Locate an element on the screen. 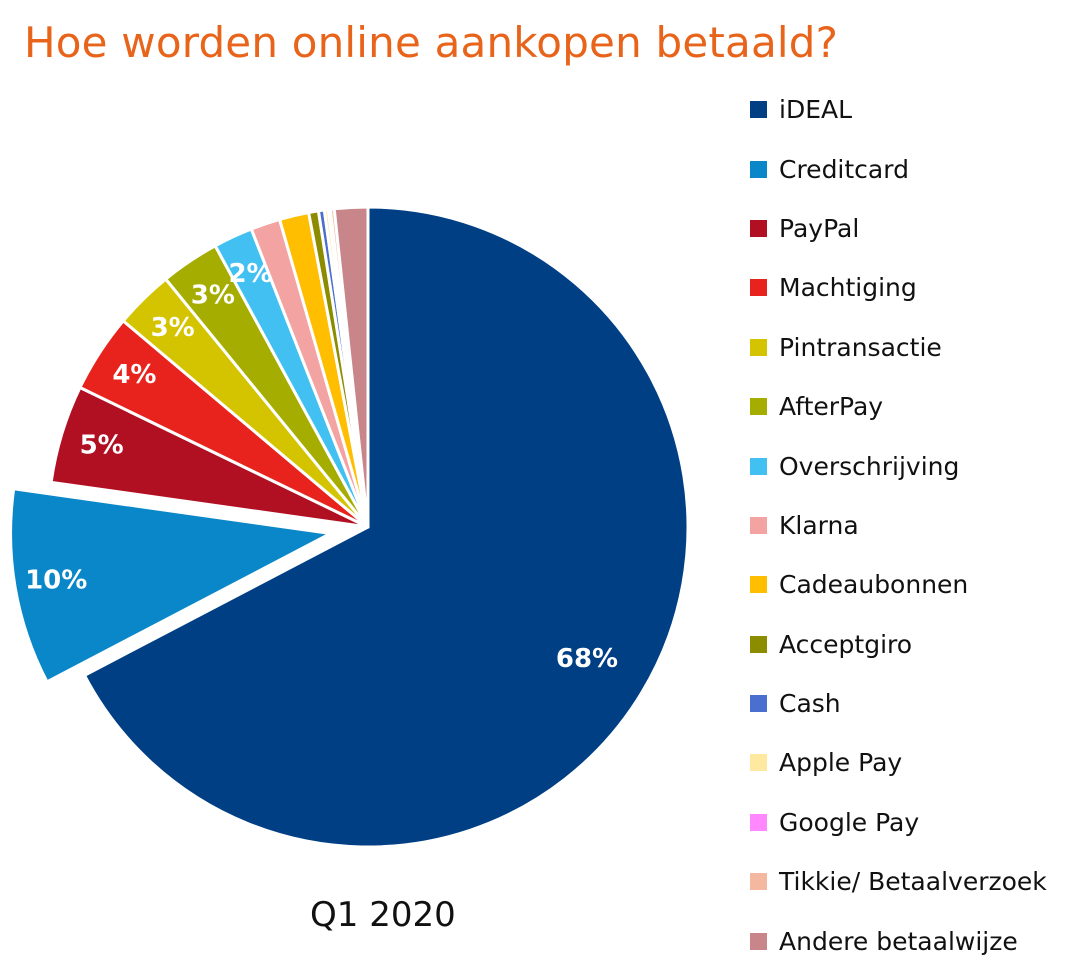 The height and width of the screenshot is (971, 1074). pie-slice-creditcard is located at coordinates (171, 585).